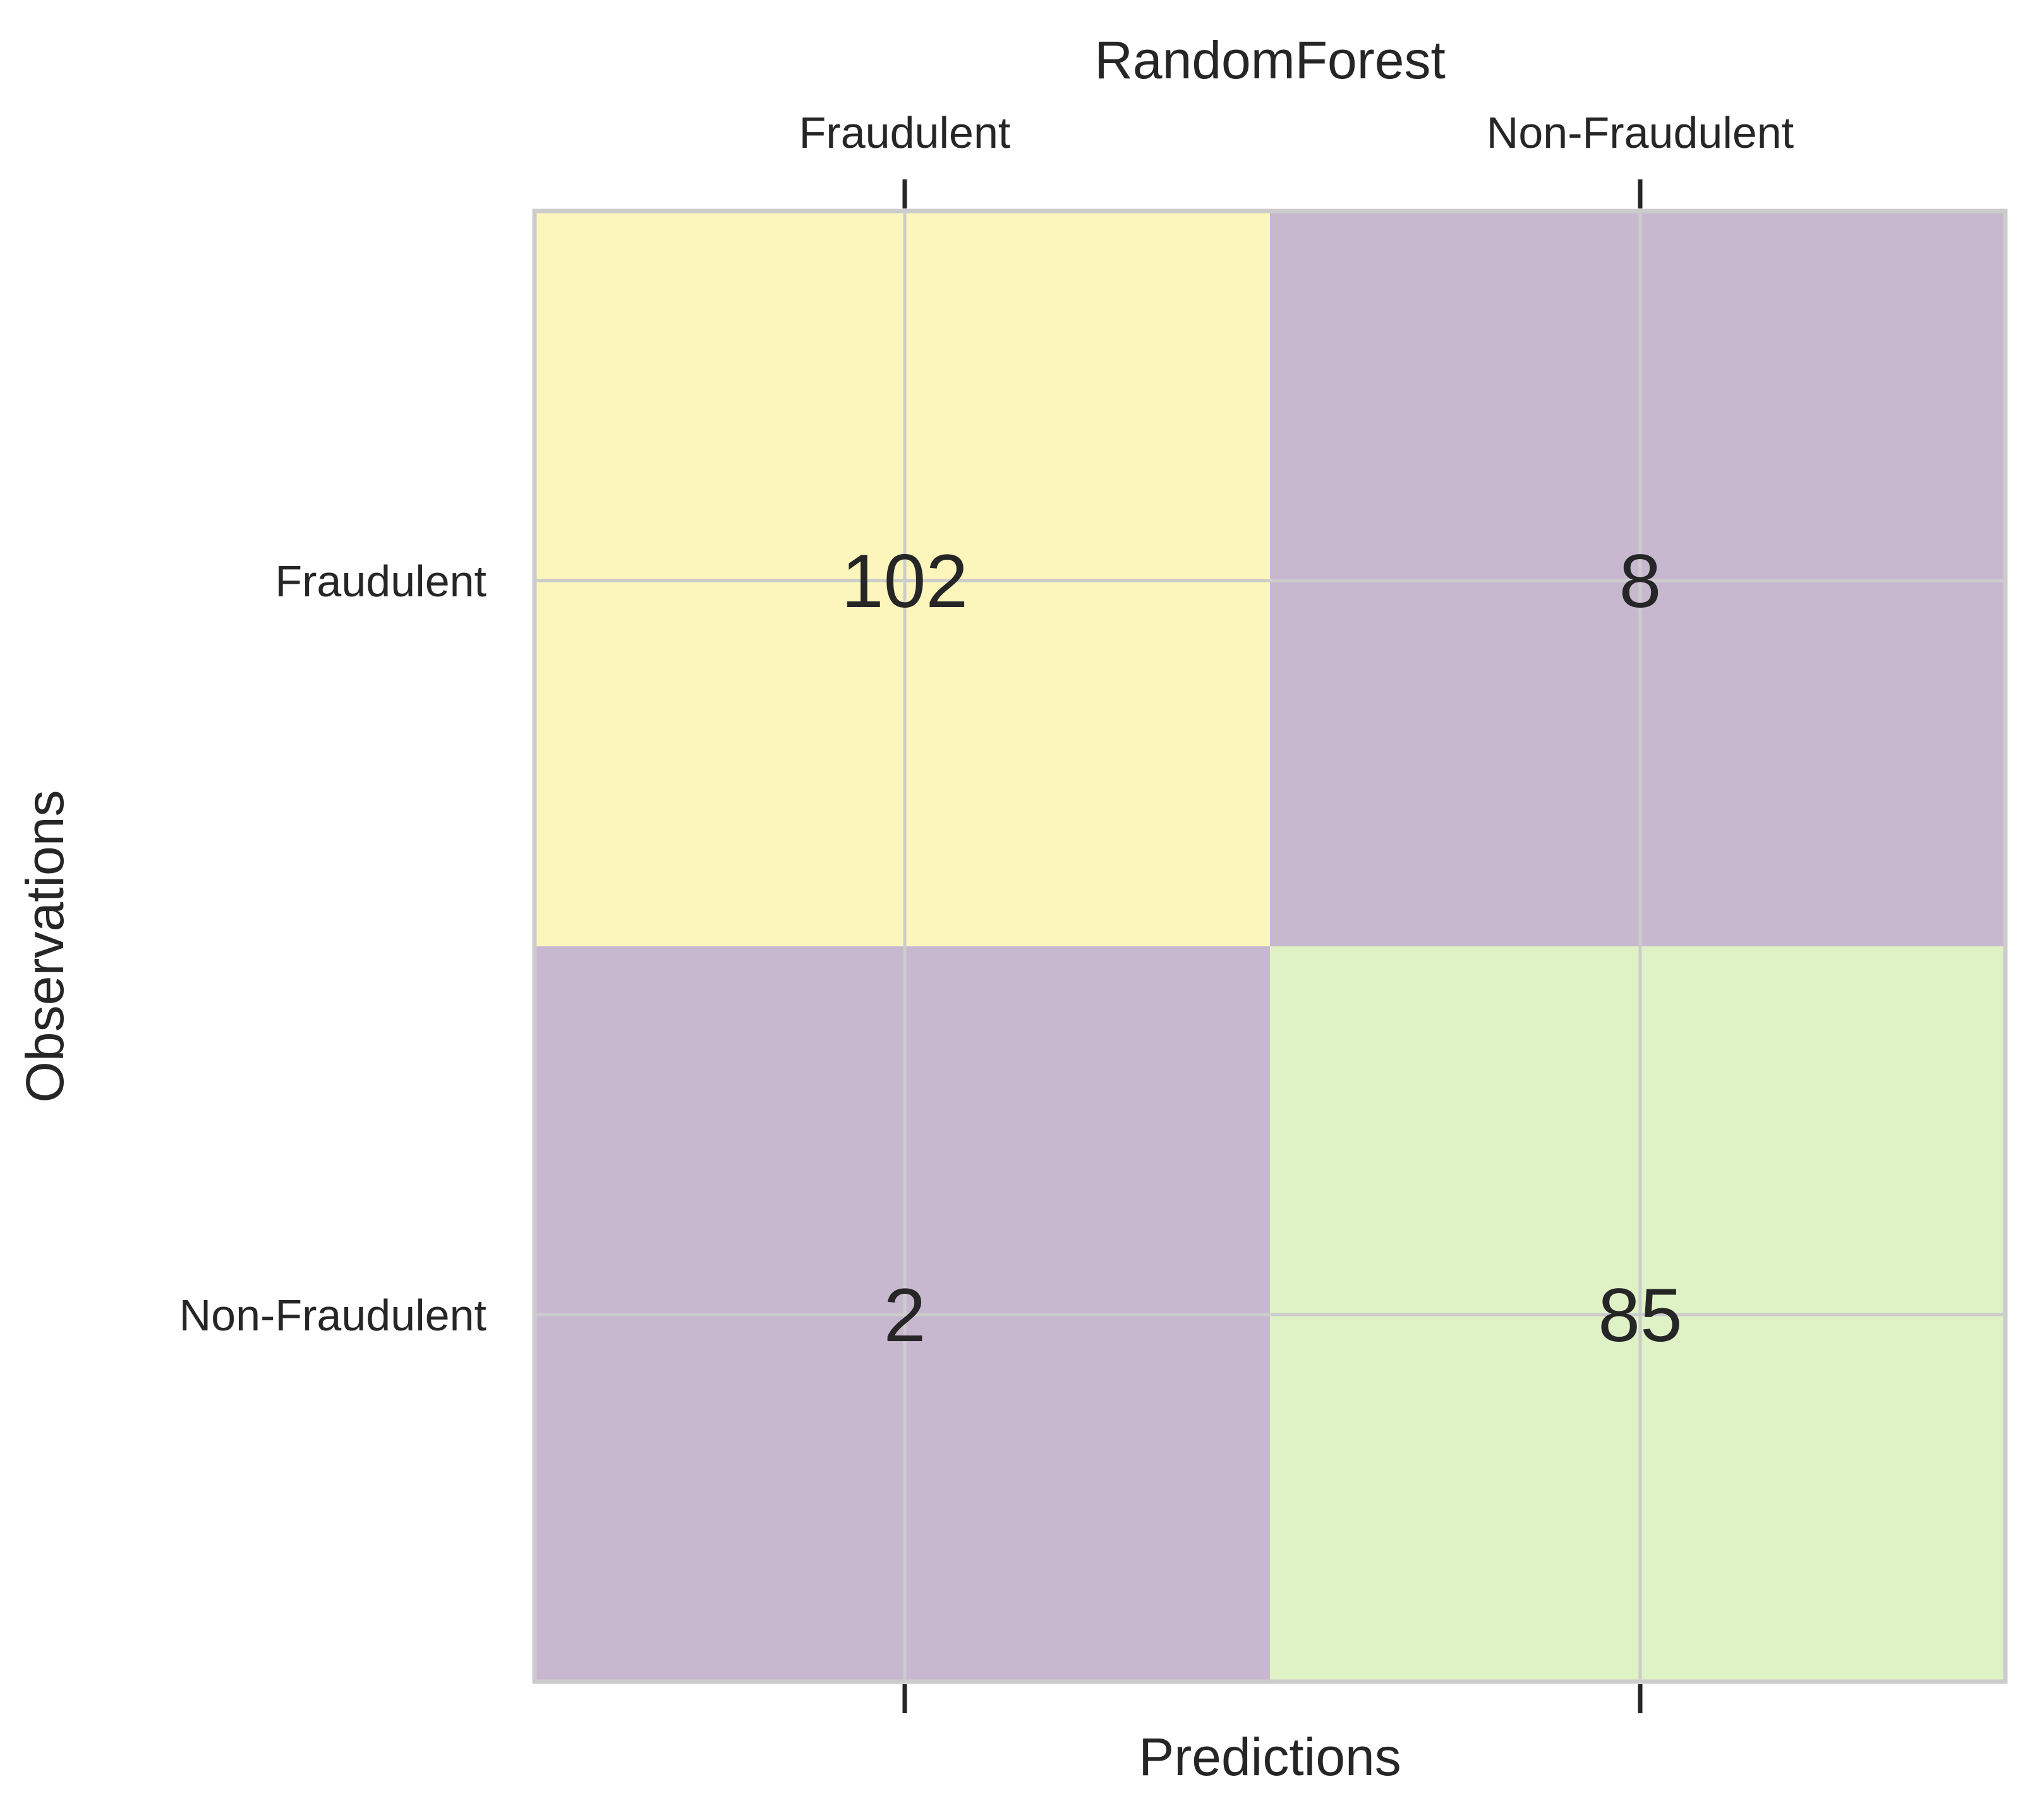 The height and width of the screenshot is (1820, 2030). What do you see at coordinates (381, 581) in the screenshot?
I see `y-tick-label: Fraudulent` at bounding box center [381, 581].